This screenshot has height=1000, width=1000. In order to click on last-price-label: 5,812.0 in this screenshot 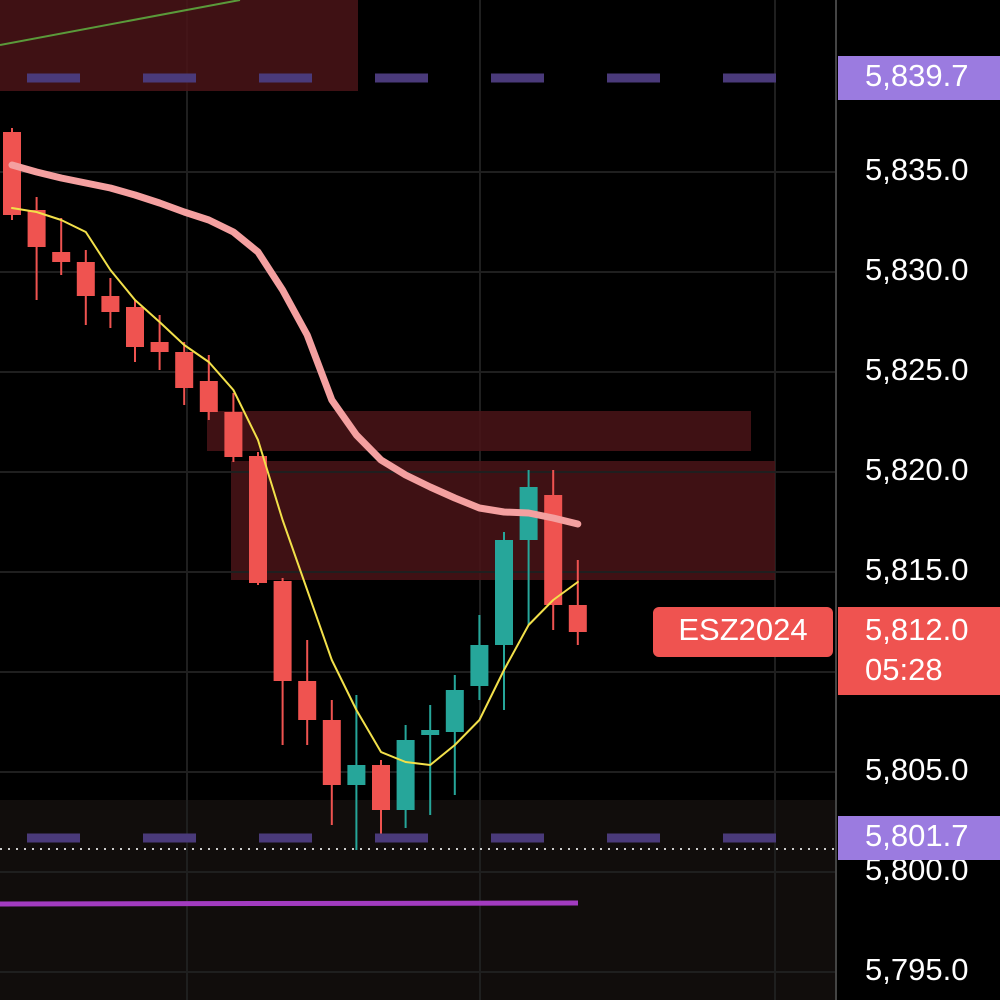, I will do `click(916, 629)`.